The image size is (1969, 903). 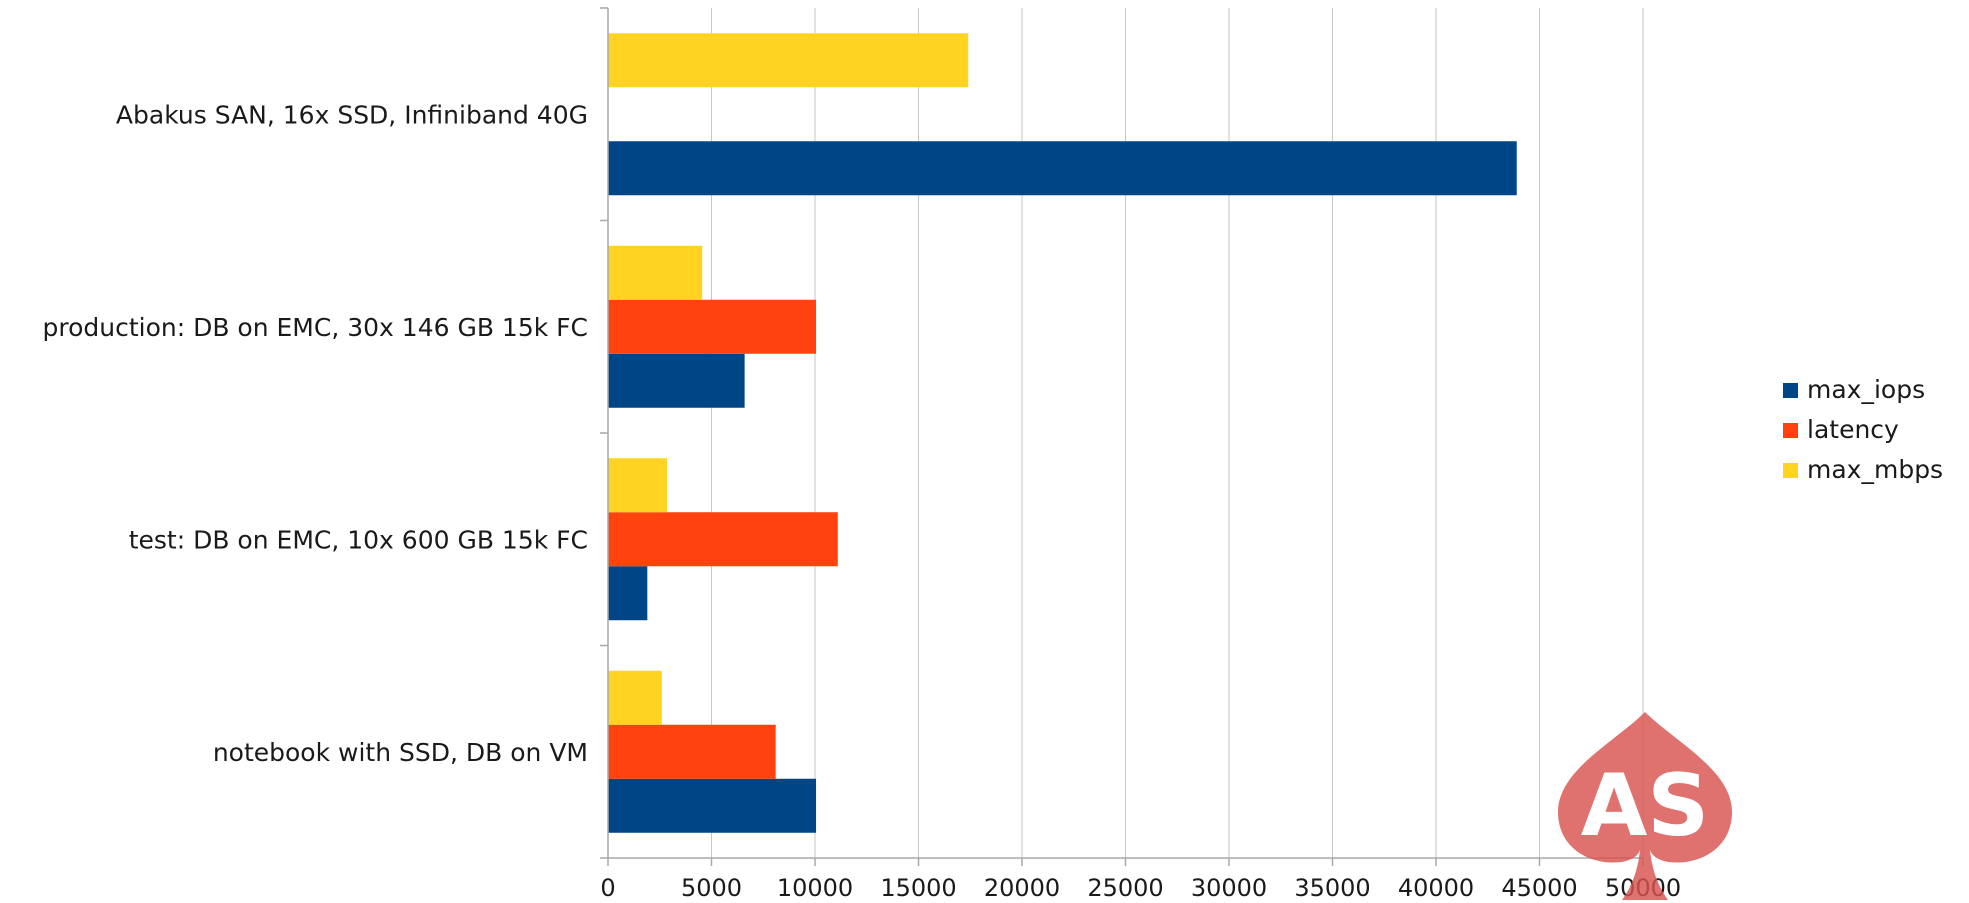 I want to click on x-tick-label: 15000, so click(x=918, y=888).